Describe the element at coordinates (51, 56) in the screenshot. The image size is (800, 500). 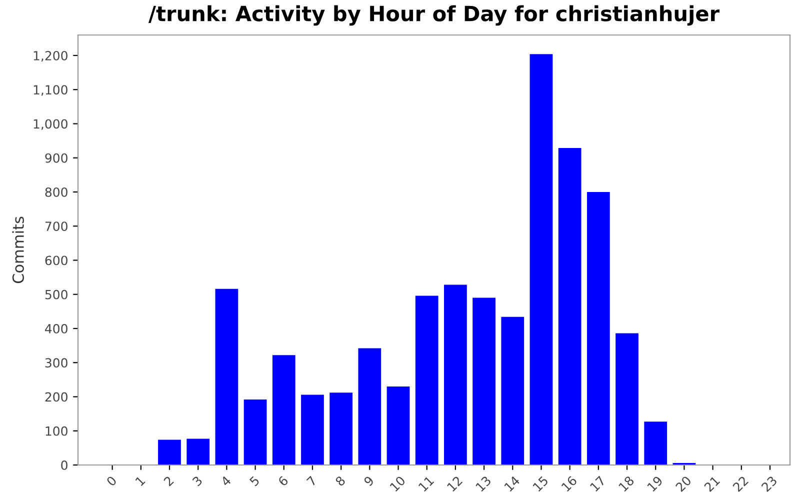
I see `y-tick-label: 1,200` at that location.